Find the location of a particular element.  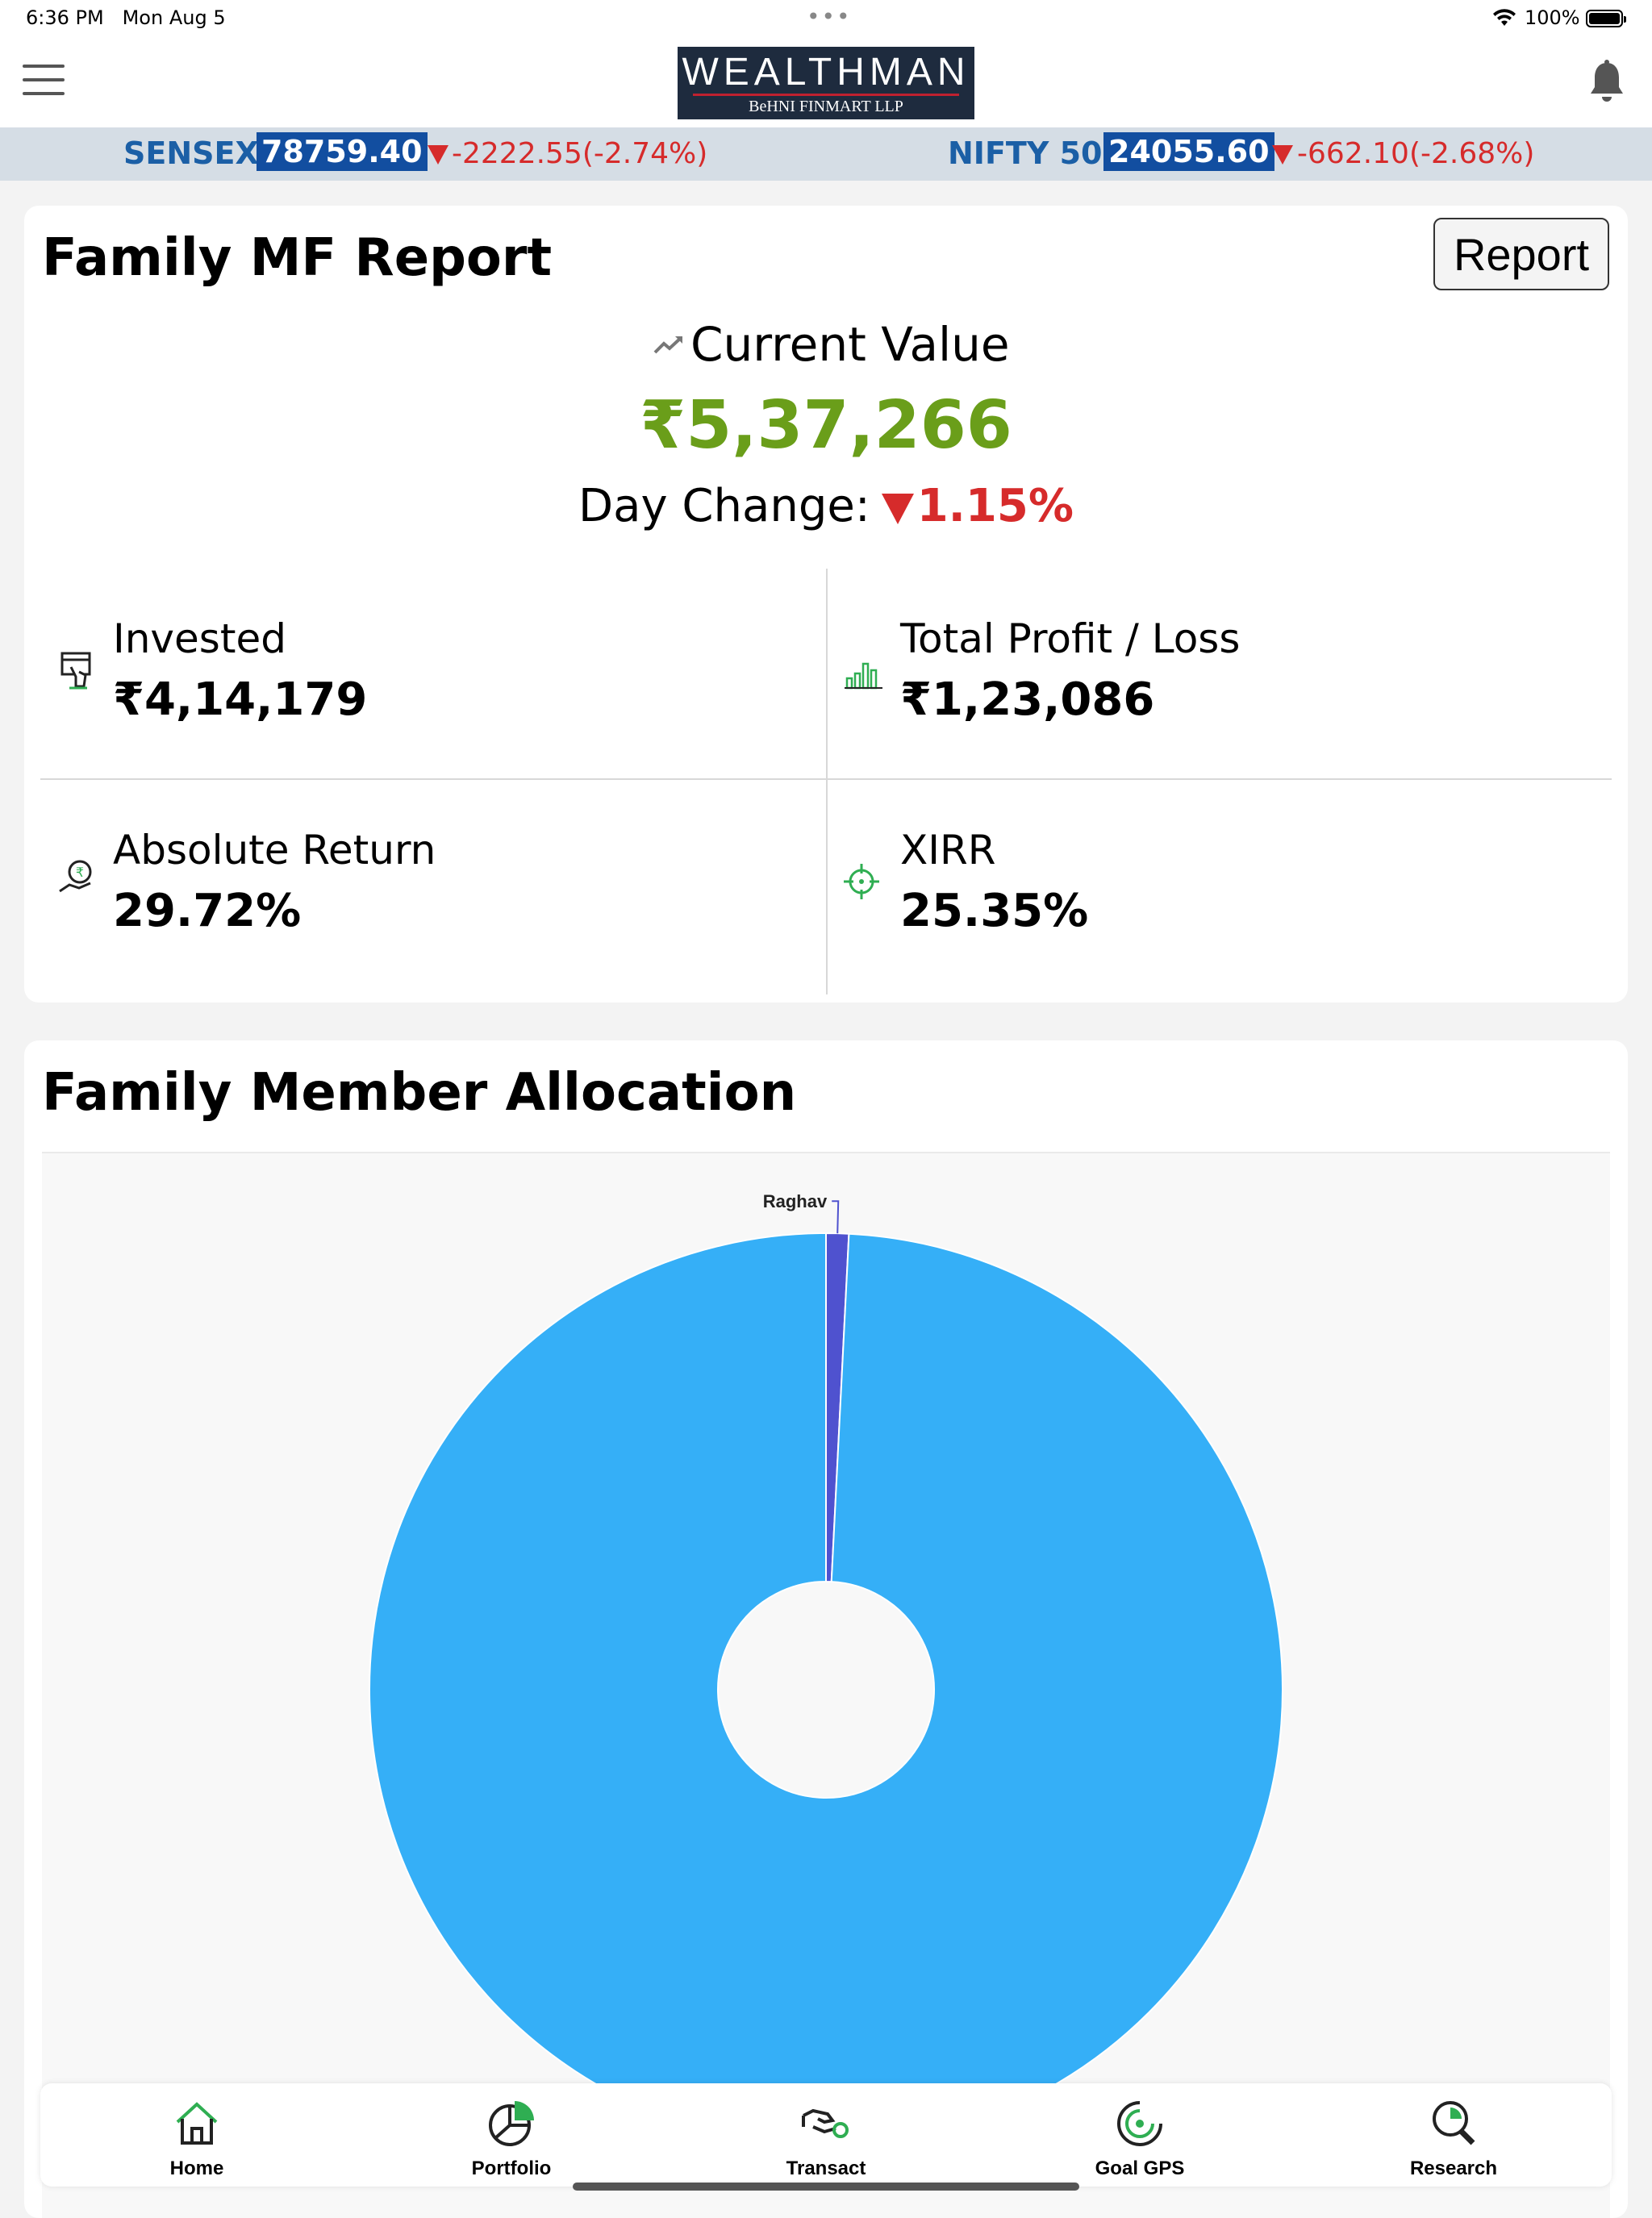

notification-bell-icon is located at coordinates (1607, 82).